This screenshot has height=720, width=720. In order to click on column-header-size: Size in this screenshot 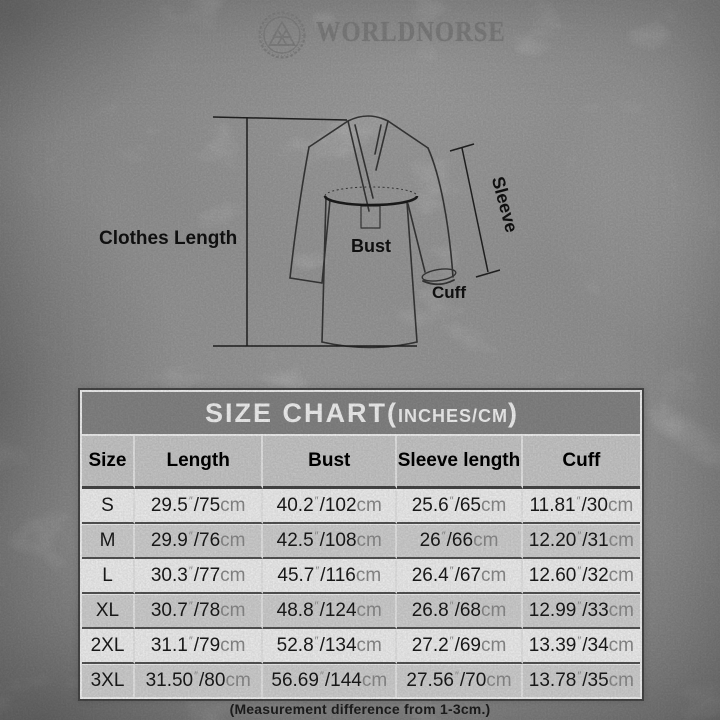, I will do `click(108, 462)`.